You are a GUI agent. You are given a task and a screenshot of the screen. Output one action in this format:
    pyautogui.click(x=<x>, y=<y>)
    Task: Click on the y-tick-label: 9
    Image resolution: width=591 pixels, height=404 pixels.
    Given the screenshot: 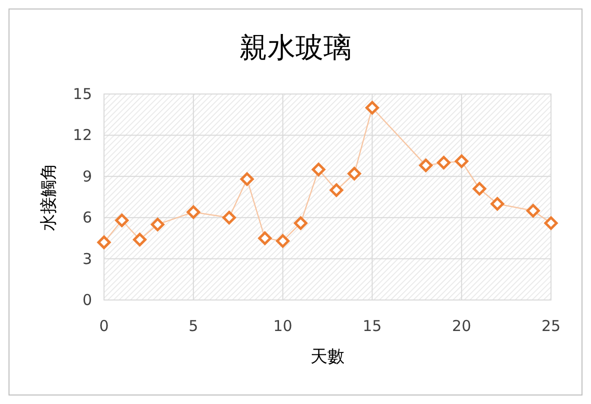 What is the action you would take?
    pyautogui.click(x=87, y=176)
    